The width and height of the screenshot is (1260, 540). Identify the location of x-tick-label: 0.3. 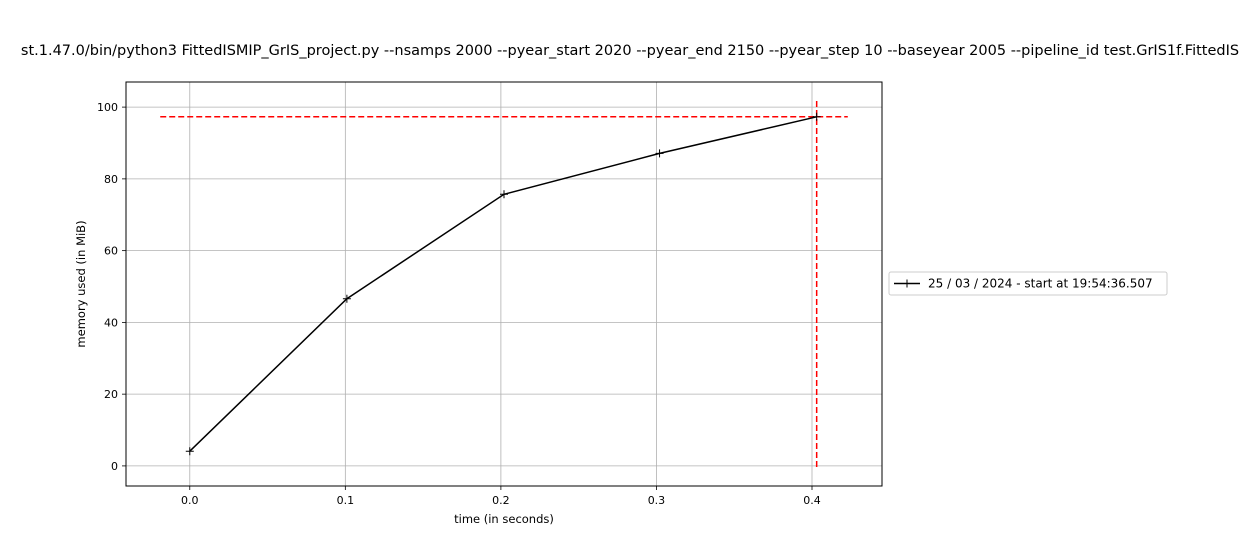
(657, 500).